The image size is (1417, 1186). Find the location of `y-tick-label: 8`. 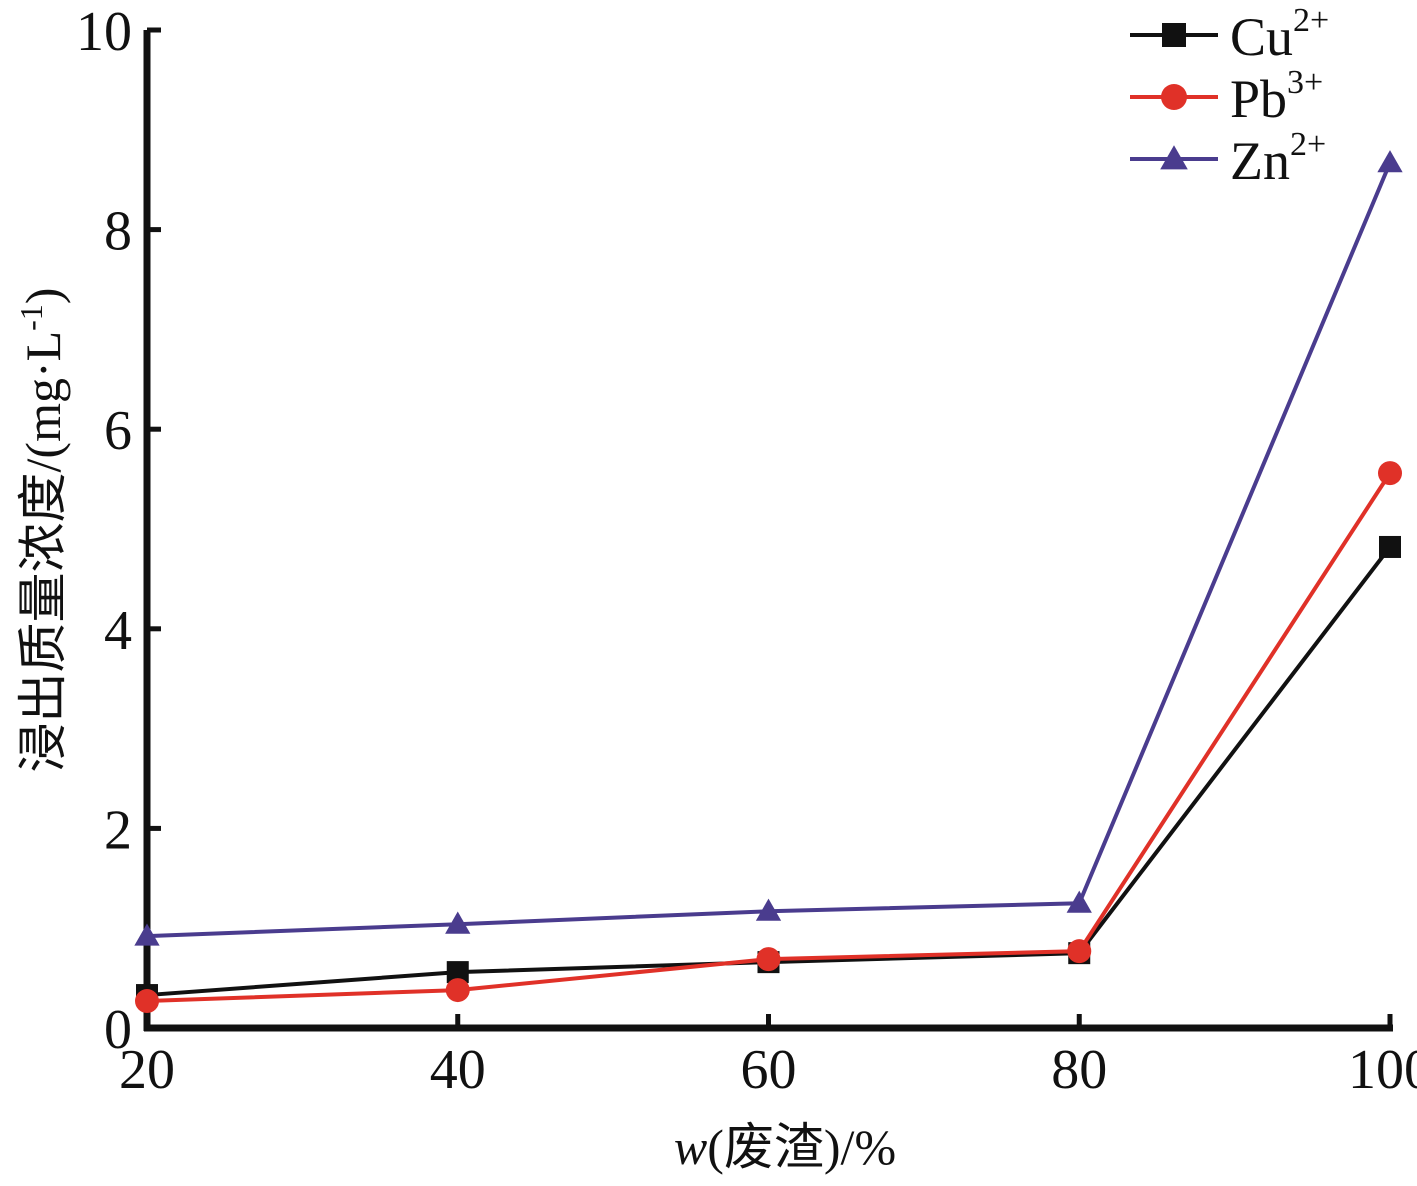

y-tick-label: 8 is located at coordinates (118, 232).